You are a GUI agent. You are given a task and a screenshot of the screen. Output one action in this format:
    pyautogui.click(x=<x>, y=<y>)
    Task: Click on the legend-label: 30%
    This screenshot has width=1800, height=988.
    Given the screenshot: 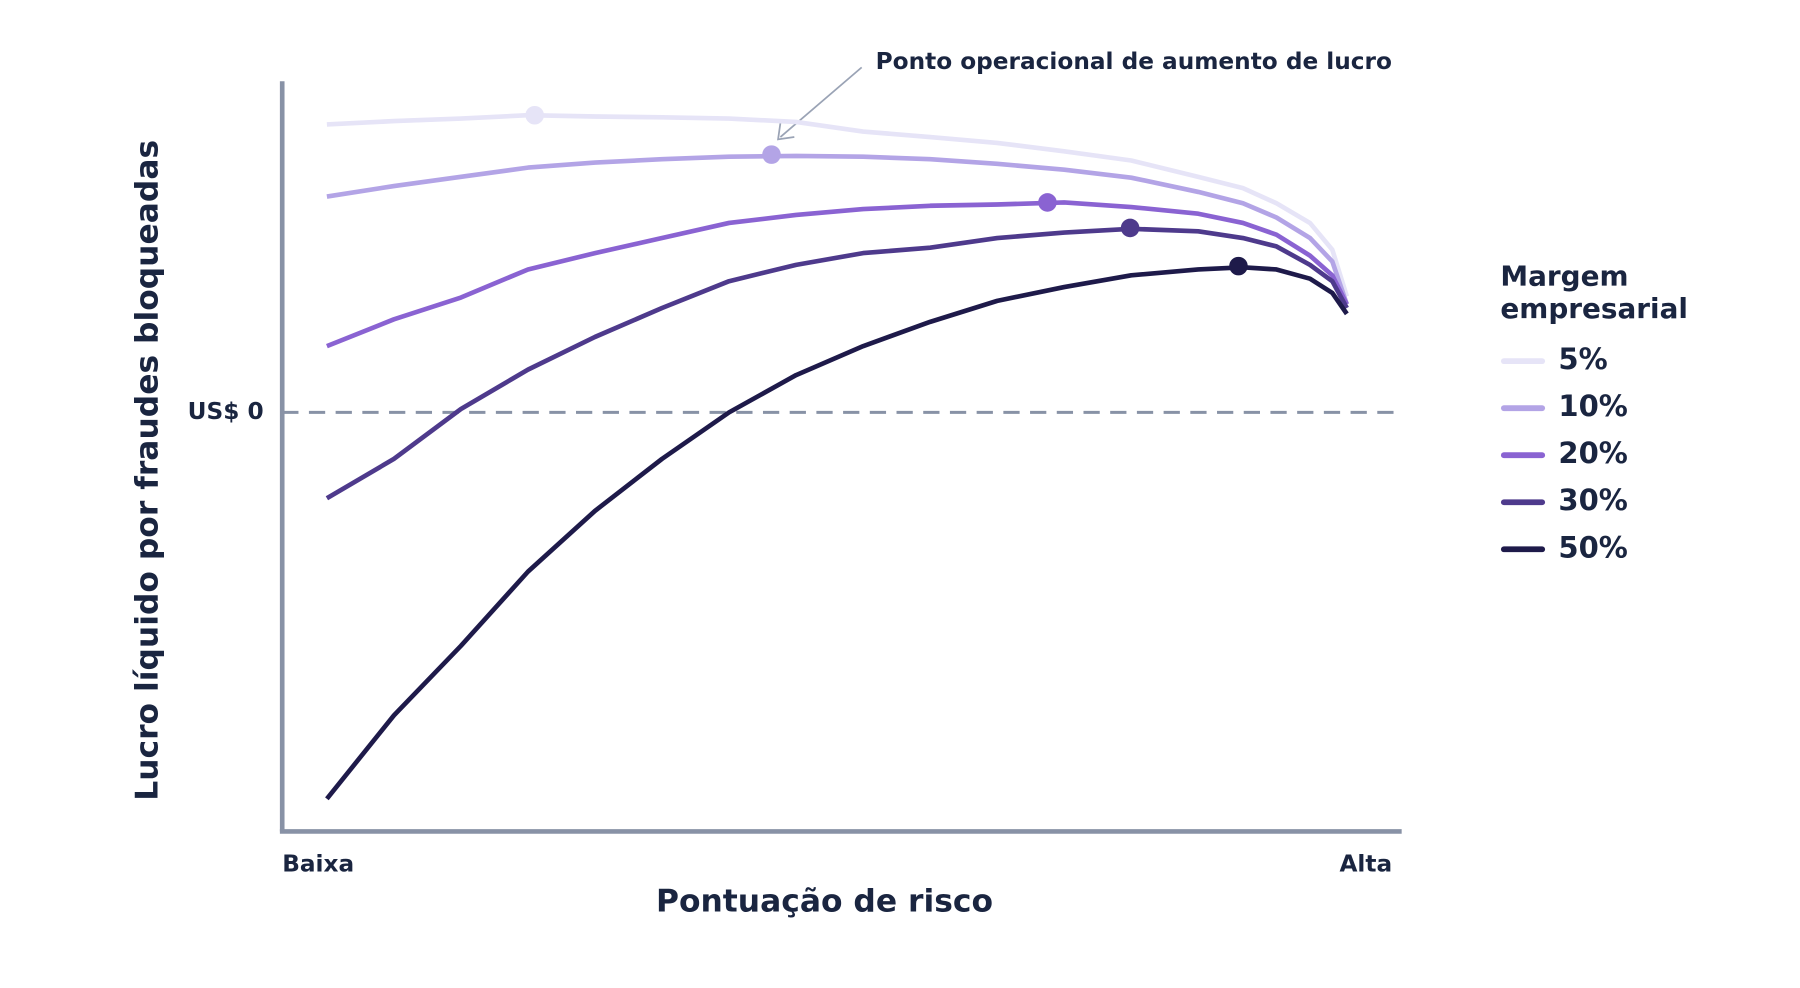 What is the action you would take?
    pyautogui.click(x=1592, y=500)
    